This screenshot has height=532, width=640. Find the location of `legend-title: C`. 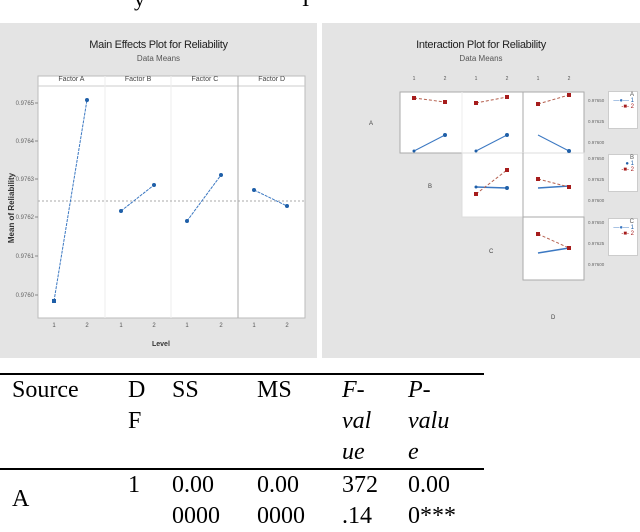

legend-title: C is located at coordinates (631, 222).